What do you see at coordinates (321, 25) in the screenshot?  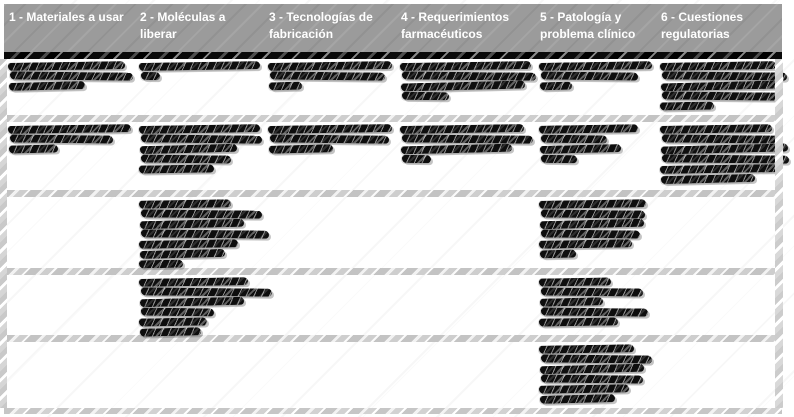 I see `column-header-3: 3 - Tecnologías de fabricación` at bounding box center [321, 25].